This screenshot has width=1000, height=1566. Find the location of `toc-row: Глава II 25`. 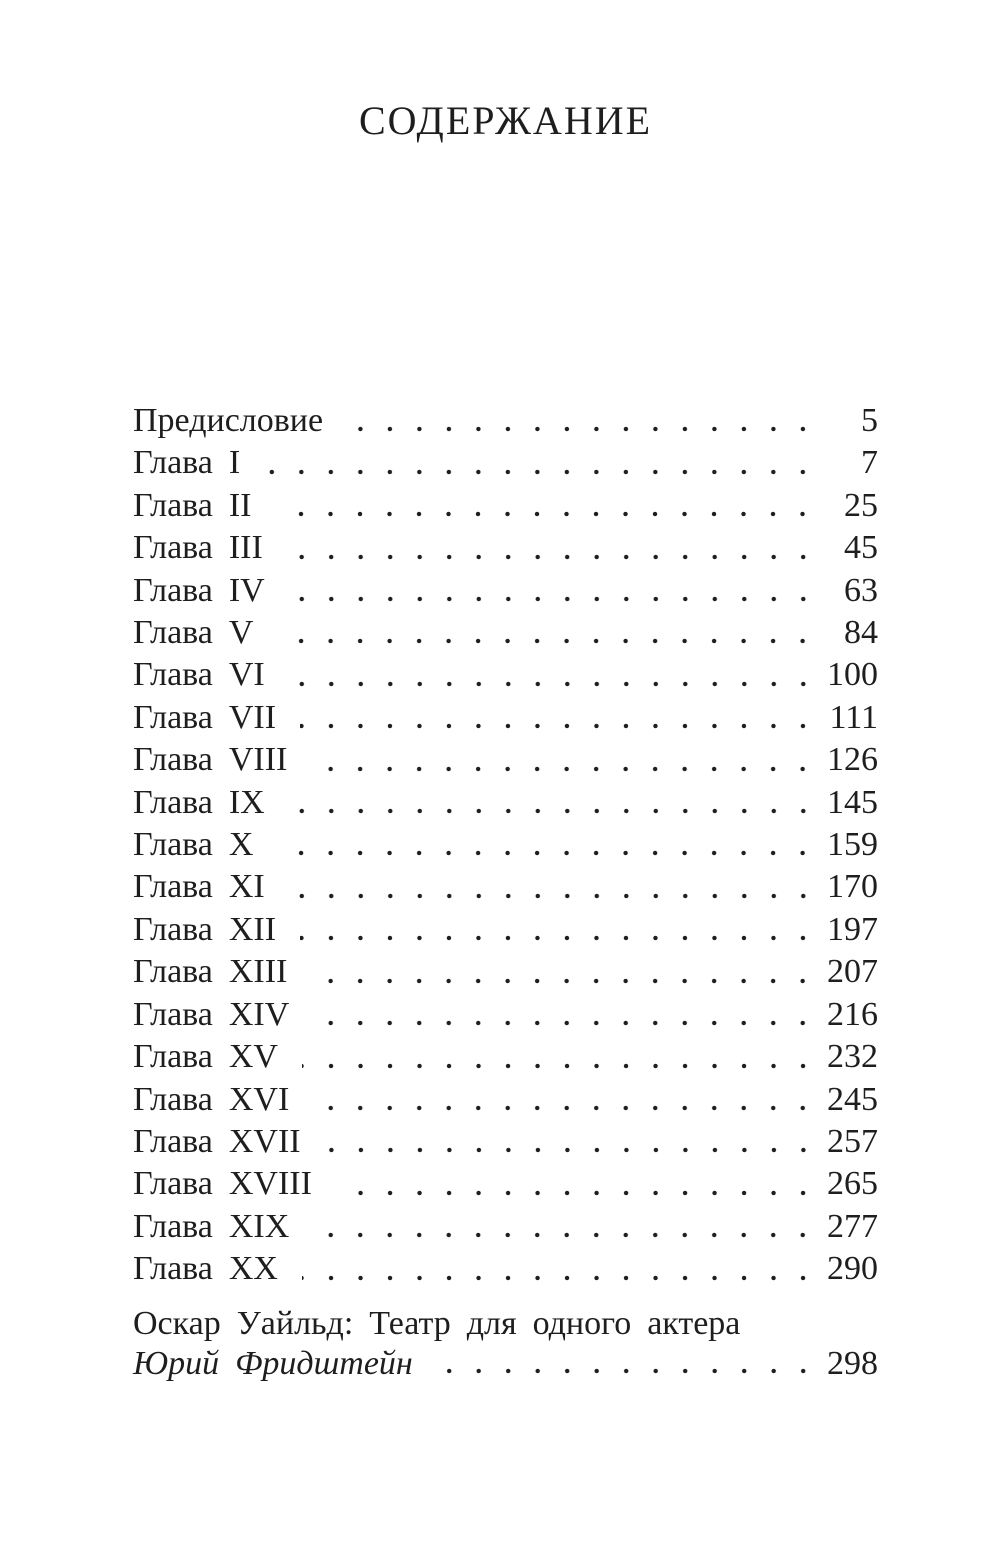

toc-row: Глава II 25 is located at coordinates (505, 506).